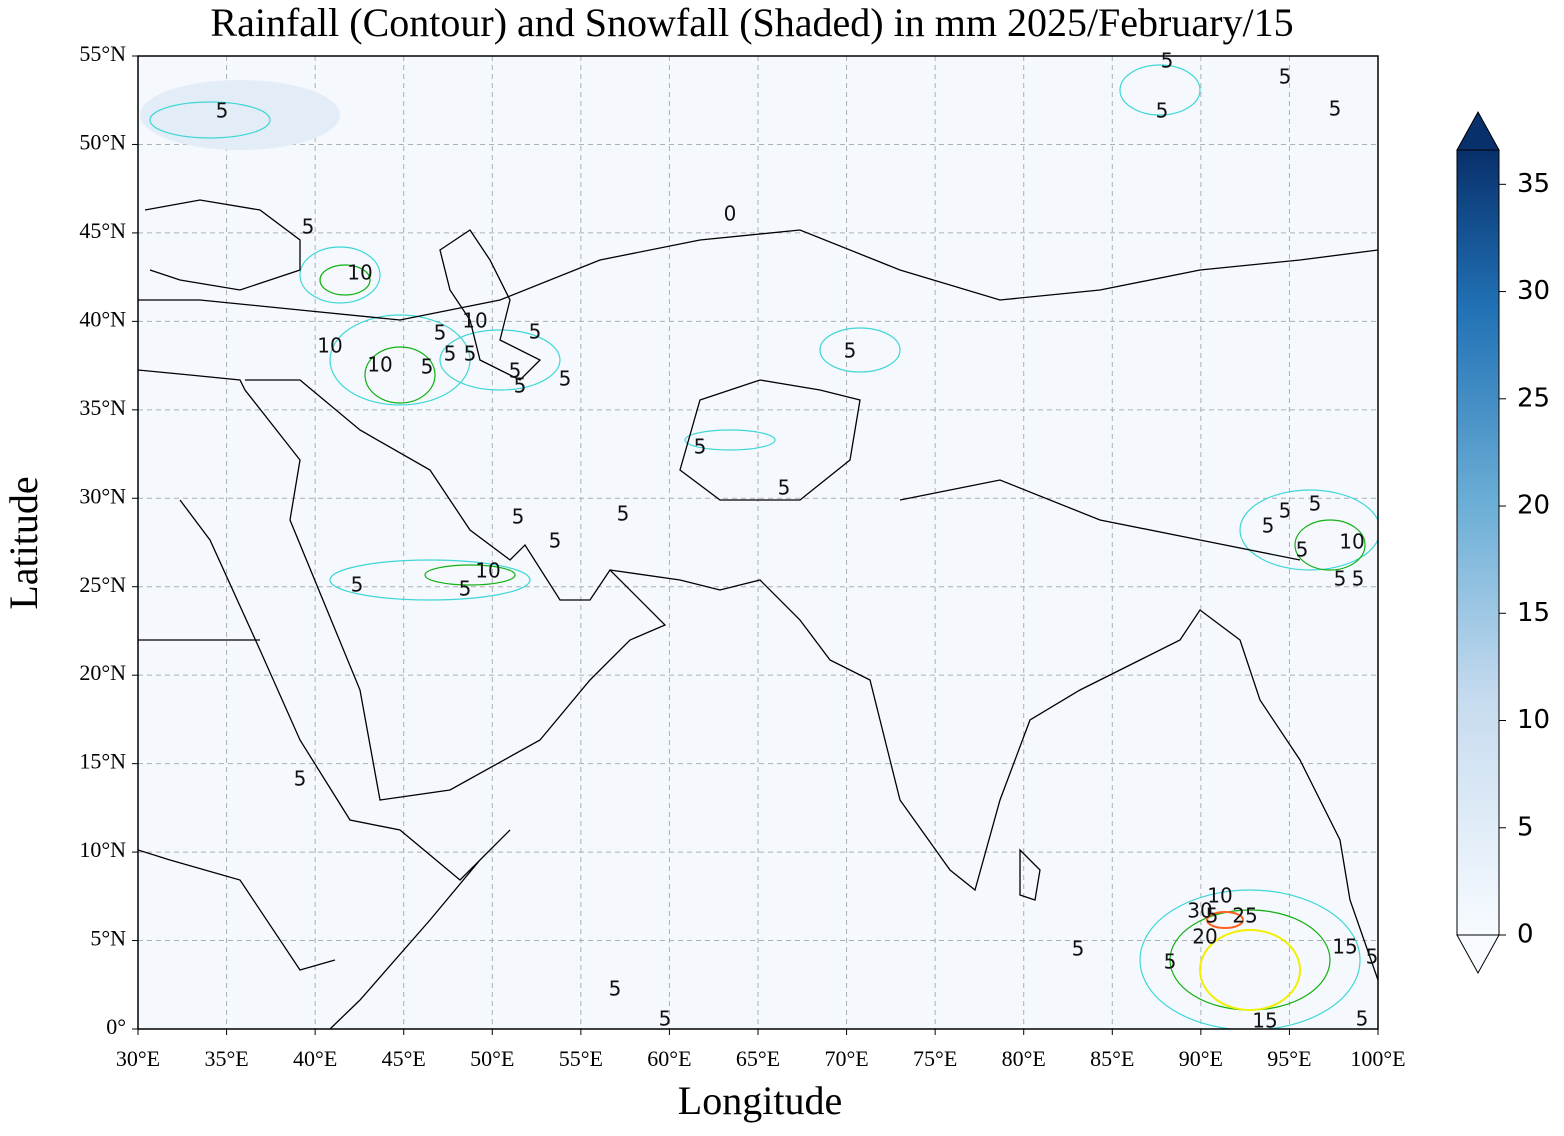 Image resolution: width=1564 pixels, height=1136 pixels. What do you see at coordinates (935, 1058) in the screenshot?
I see `x-tick-label: 75°E` at bounding box center [935, 1058].